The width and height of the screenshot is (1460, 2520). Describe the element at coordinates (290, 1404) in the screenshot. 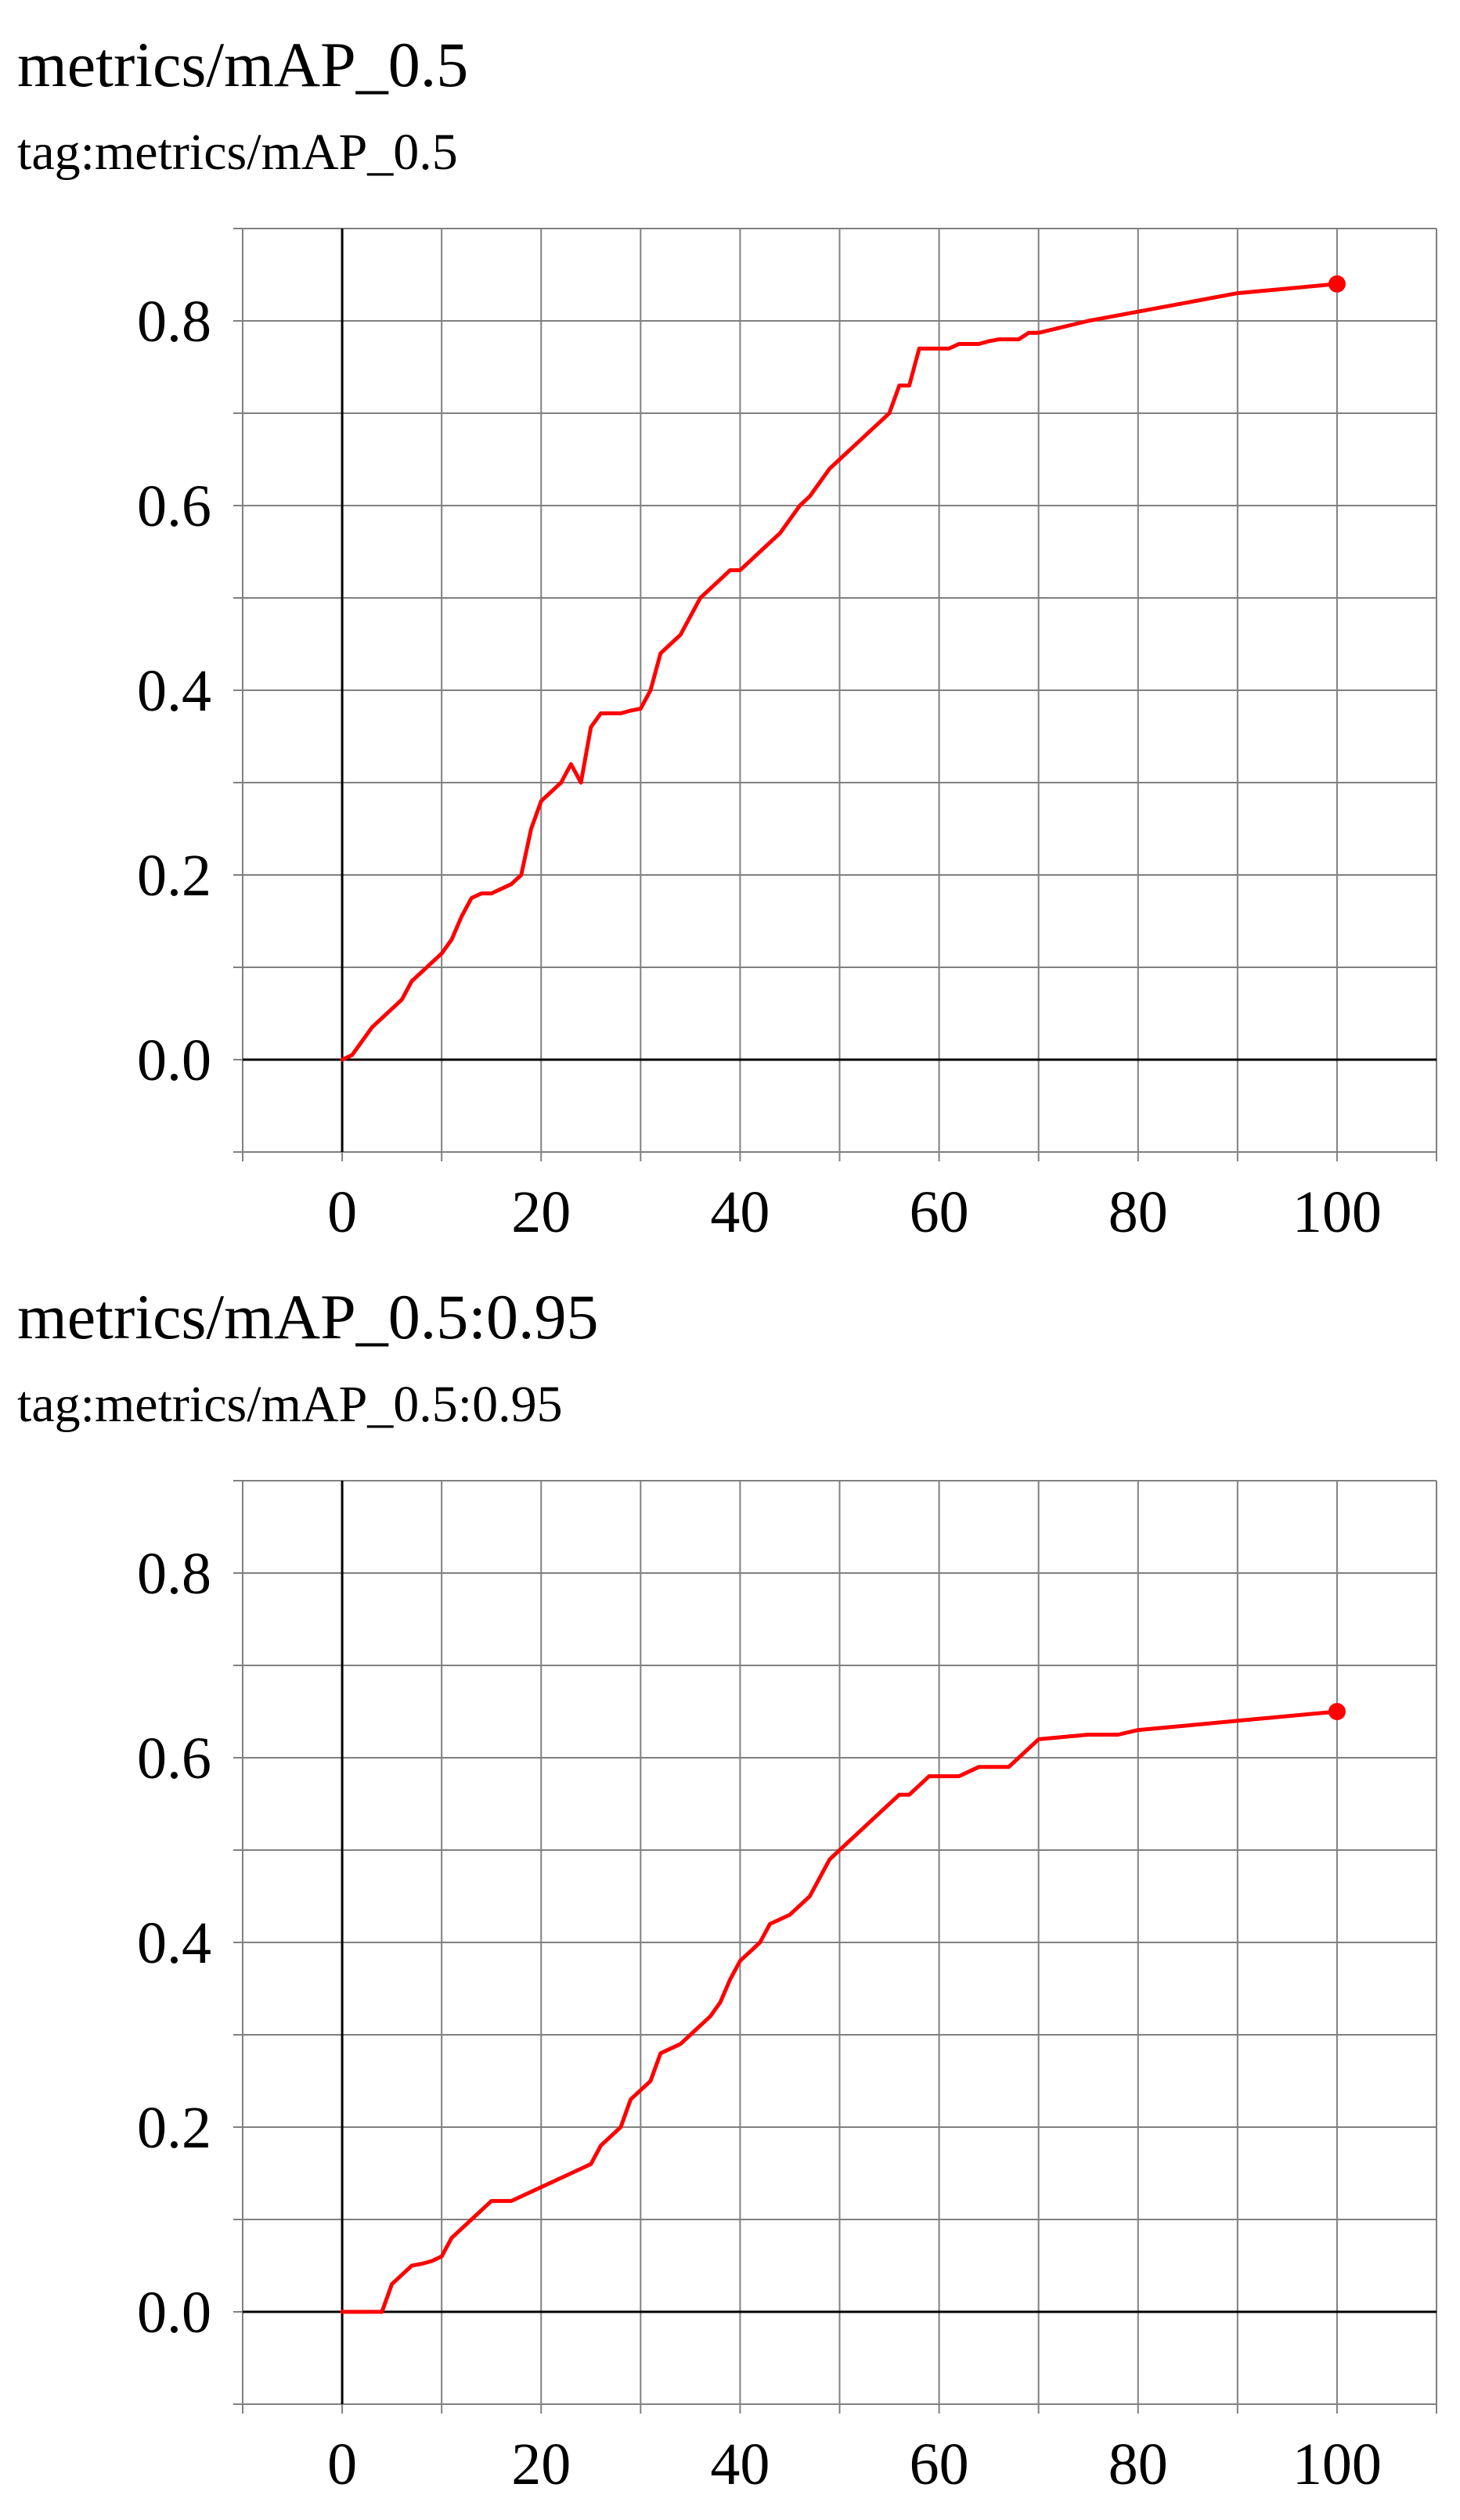

I see `chart-subtitle: tag:metrics/mAP_0.5:0.95` at that location.